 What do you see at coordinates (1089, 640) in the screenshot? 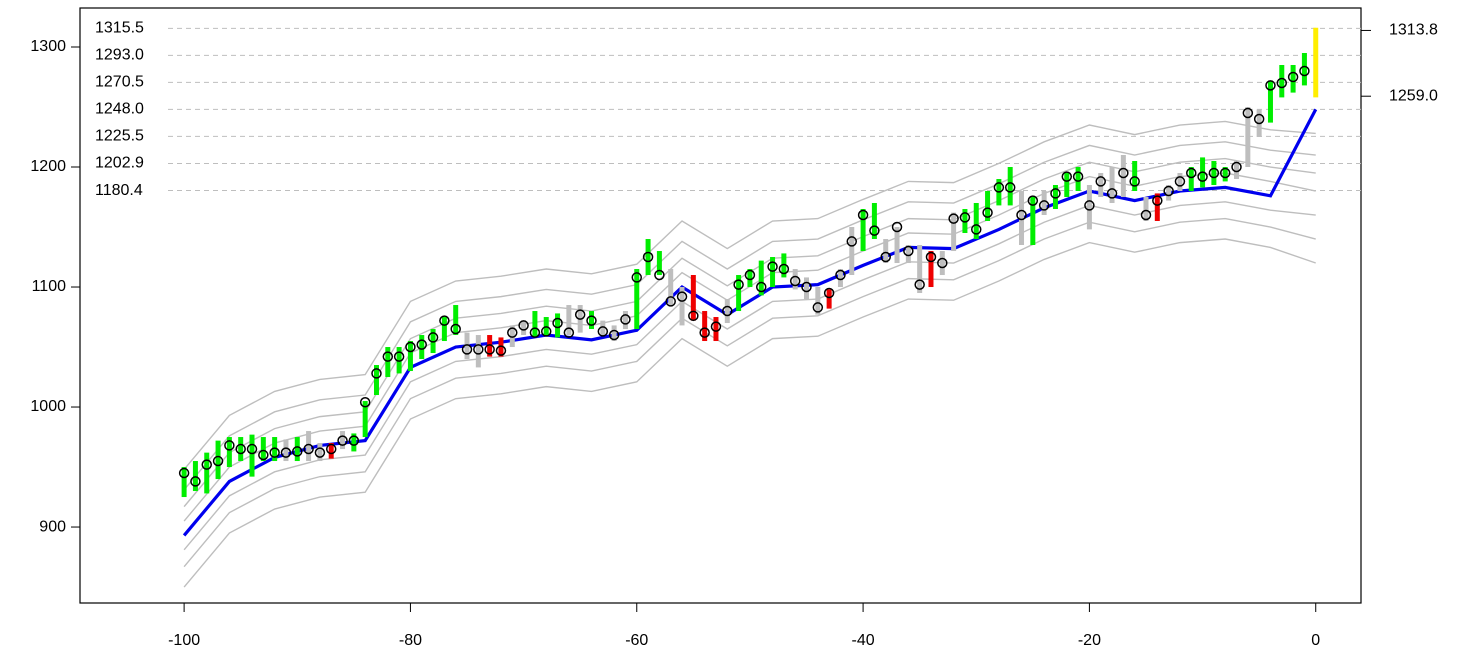
I see `x-tick-label: -20` at bounding box center [1089, 640].